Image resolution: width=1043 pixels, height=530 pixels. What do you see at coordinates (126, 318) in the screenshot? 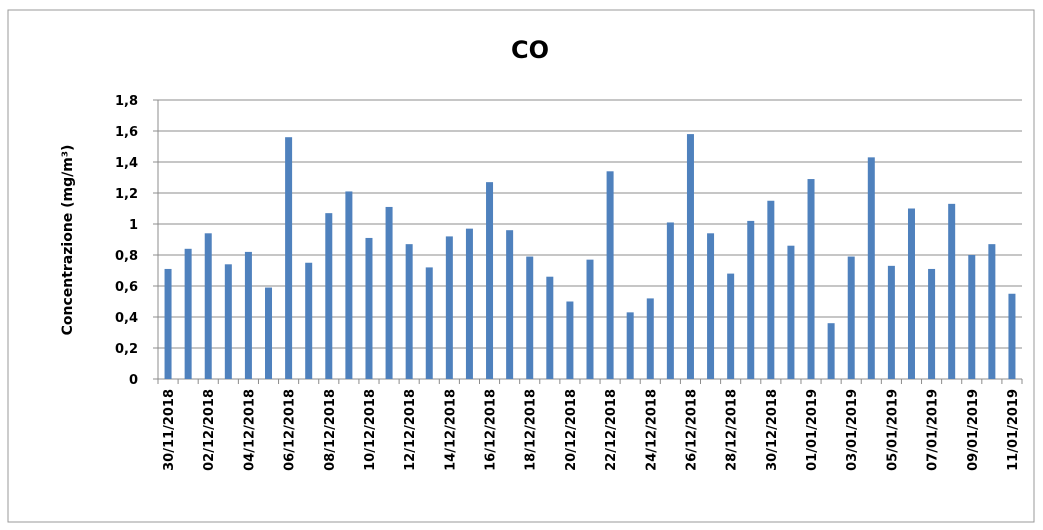
I see `y-tick-label: 0,4` at bounding box center [126, 318].